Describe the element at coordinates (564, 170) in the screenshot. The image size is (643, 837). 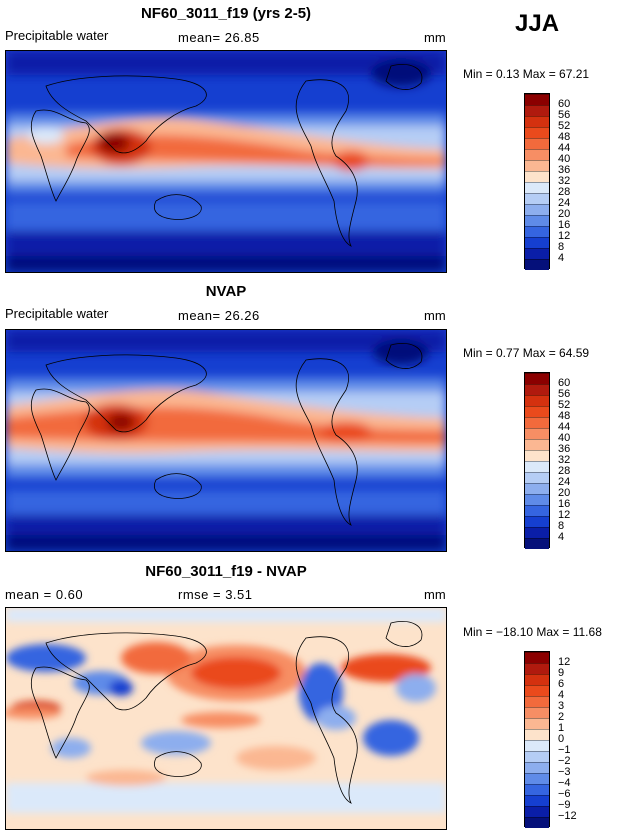
I see `colorbar-tick: 36` at that location.